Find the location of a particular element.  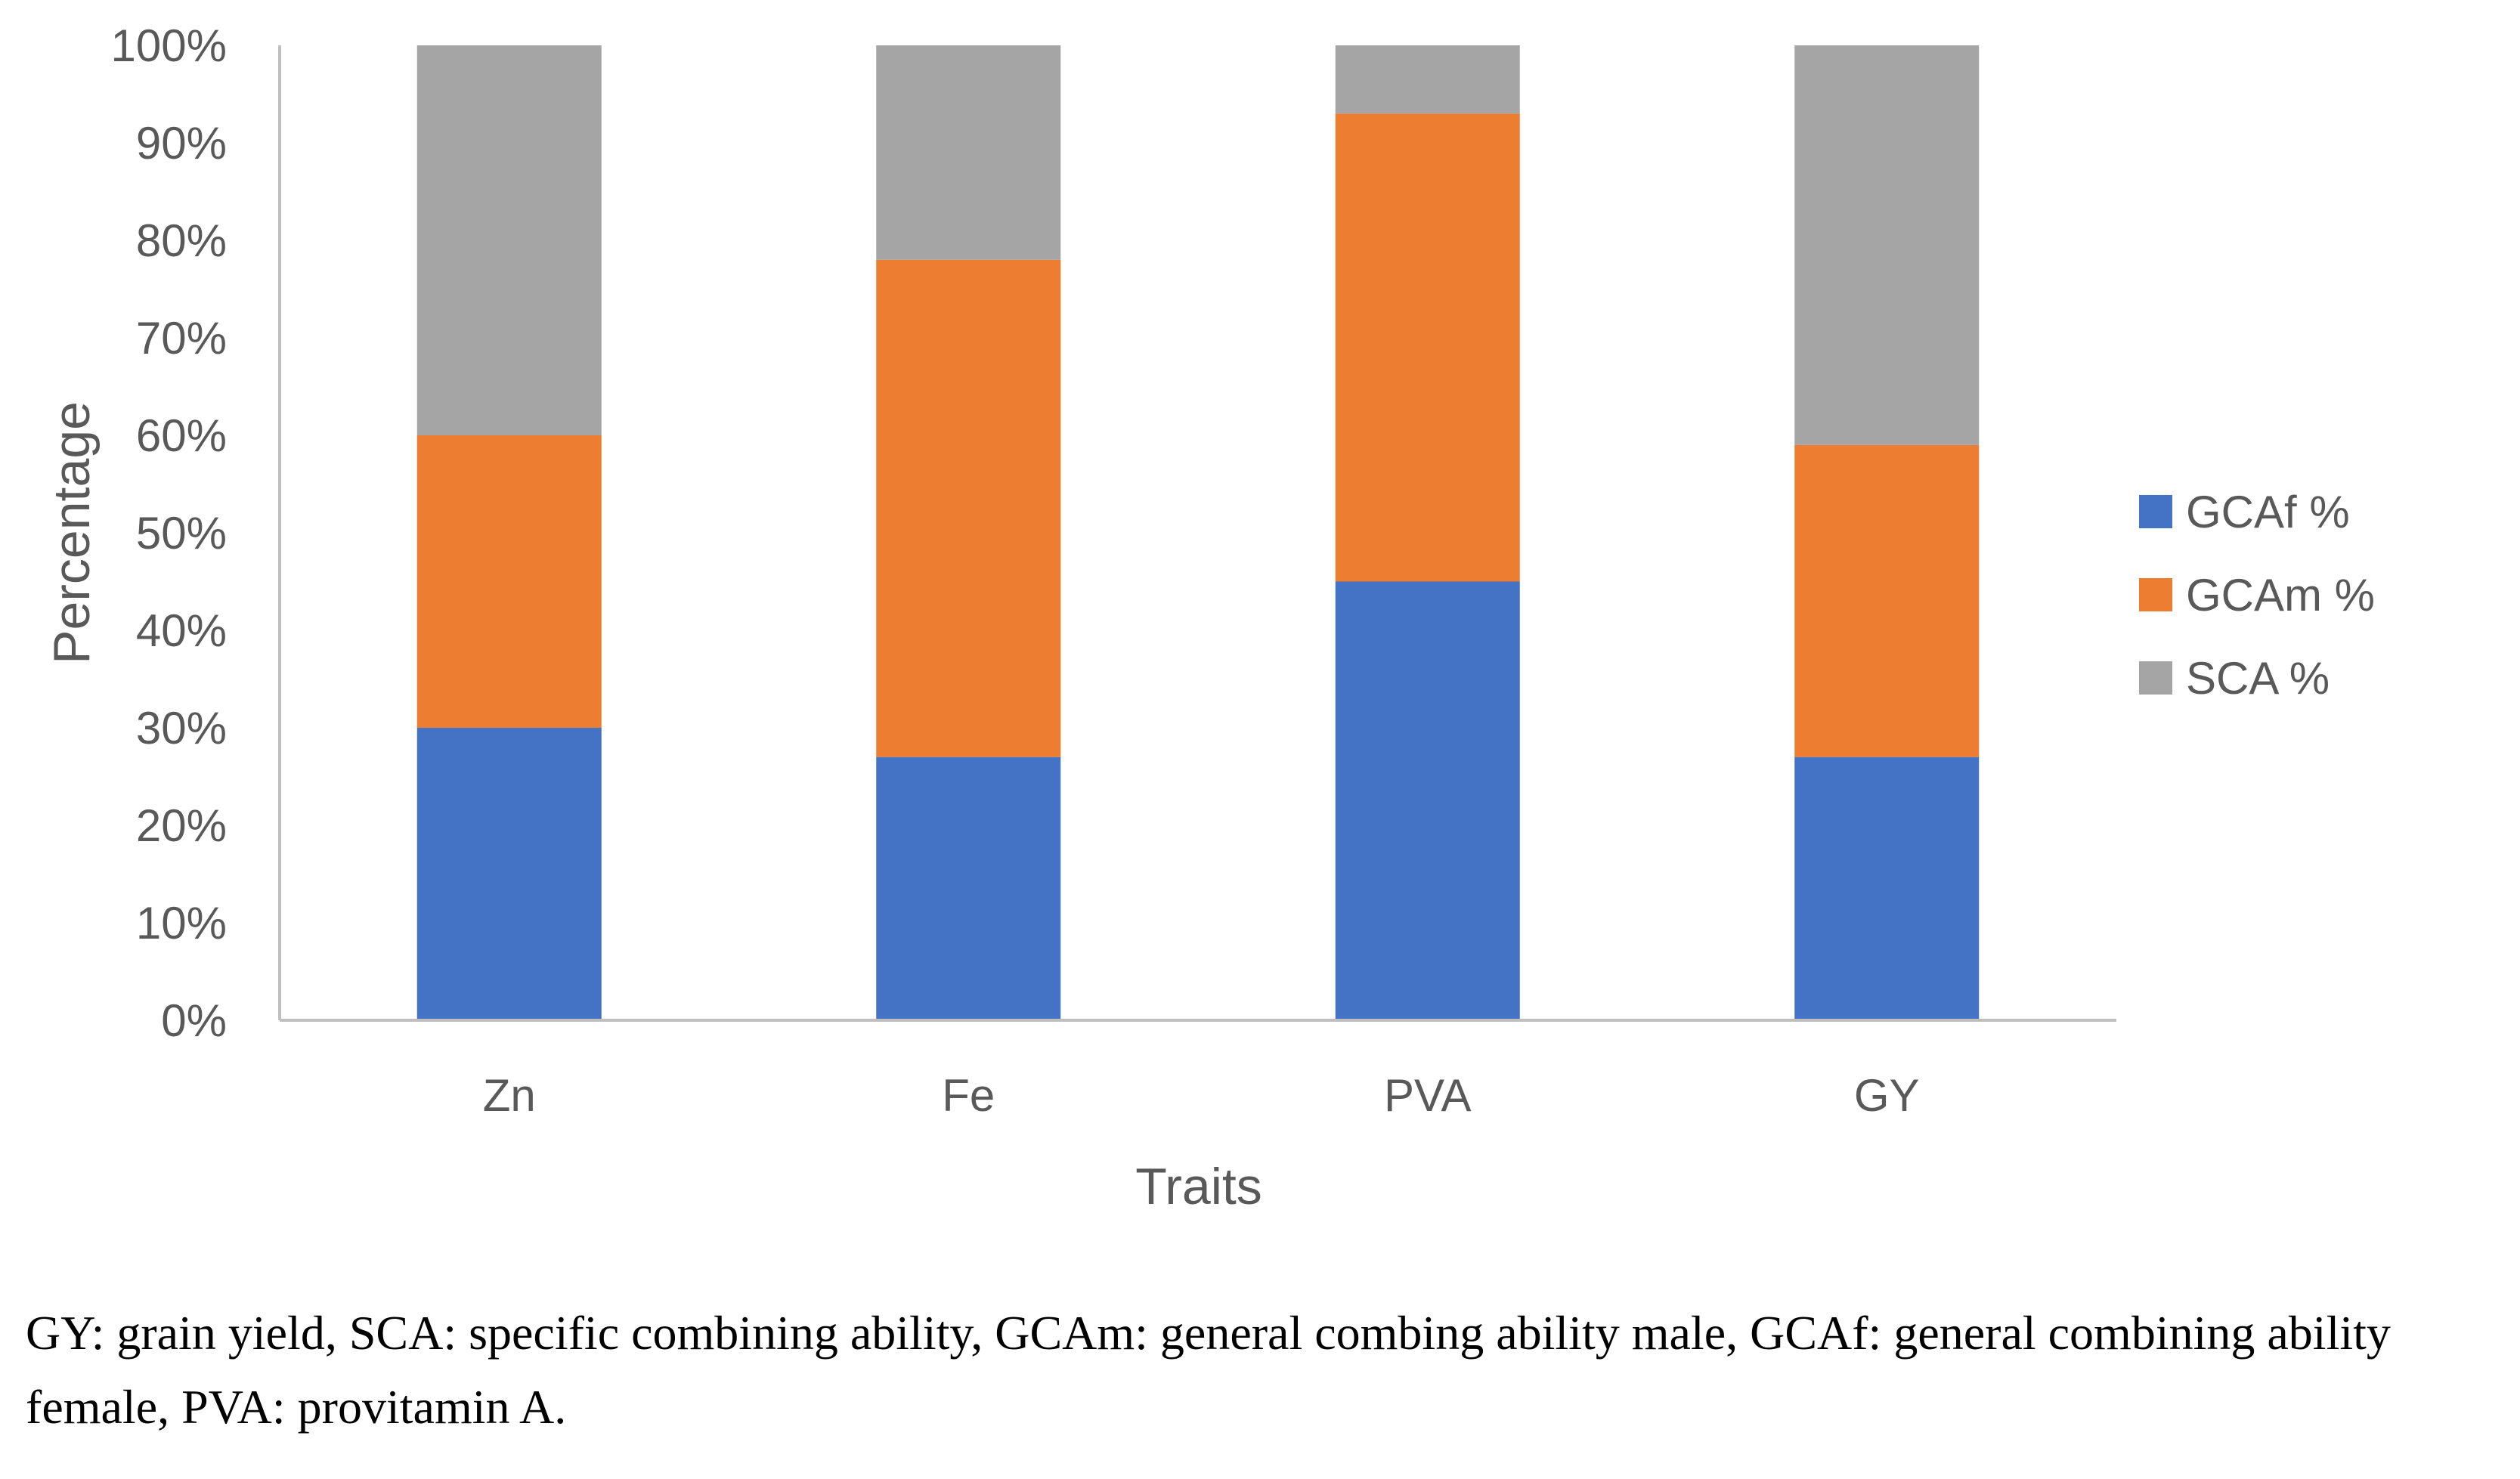

y-tick-label: 40% is located at coordinates (181, 630).